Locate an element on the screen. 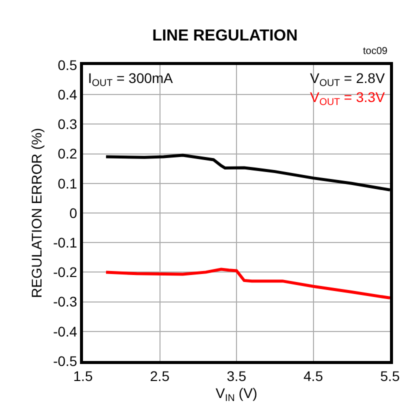 This screenshot has height=417, width=409. y-tick-label: -0.3 is located at coordinates (65, 302).